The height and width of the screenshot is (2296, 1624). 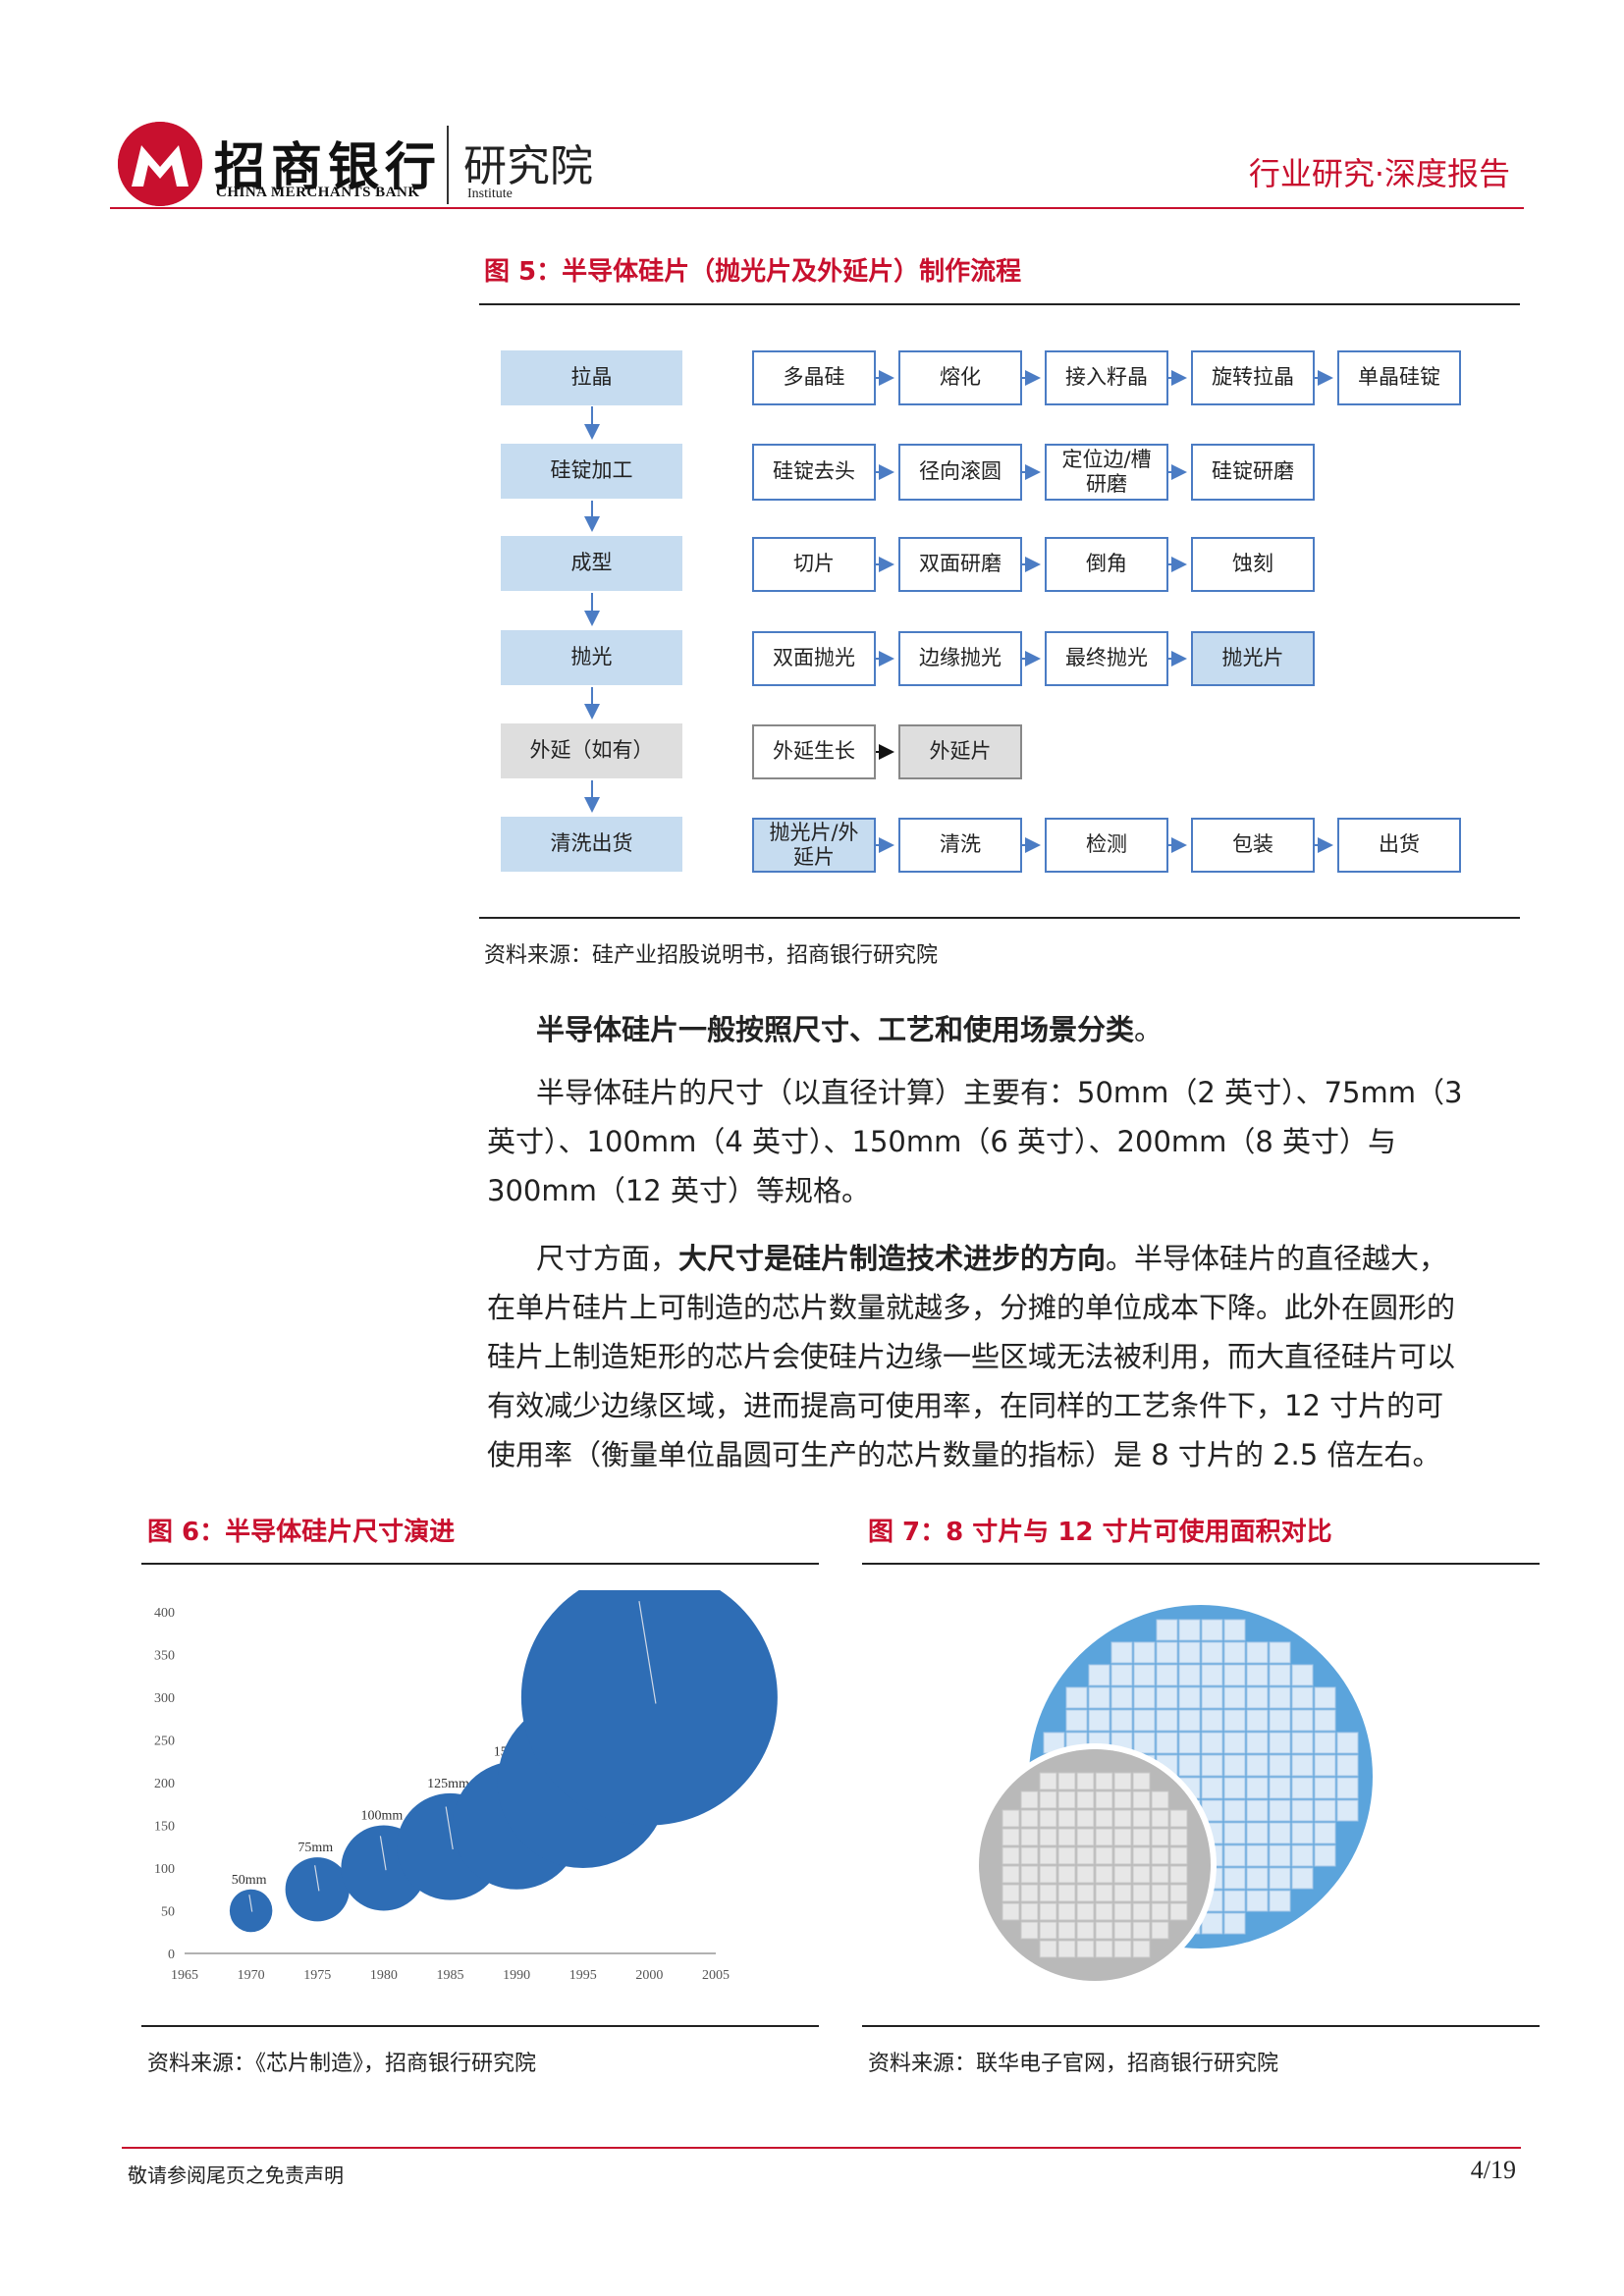 What do you see at coordinates (591, 845) in the screenshot?
I see `stage-cleaning-shipping: 清洗出货` at bounding box center [591, 845].